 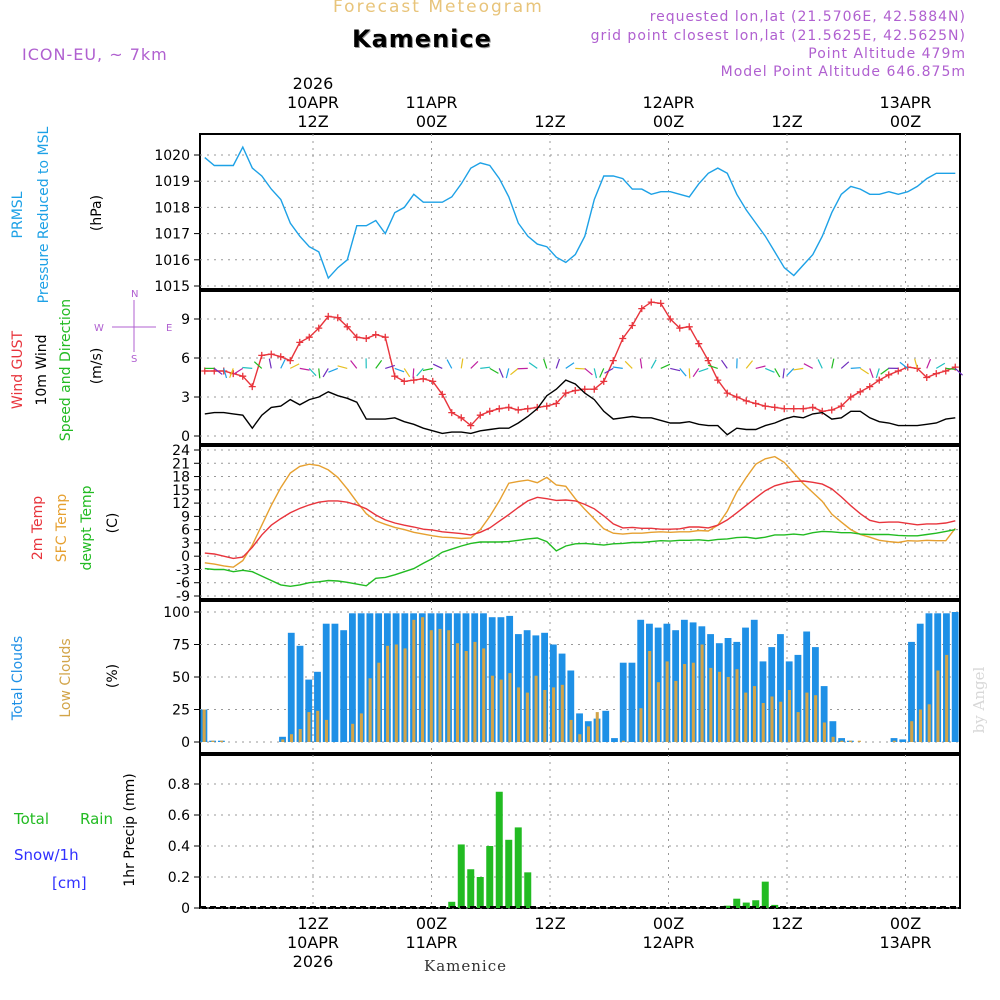 What do you see at coordinates (113, 676) in the screenshot?
I see `cloud-ylabel: (%)` at bounding box center [113, 676].